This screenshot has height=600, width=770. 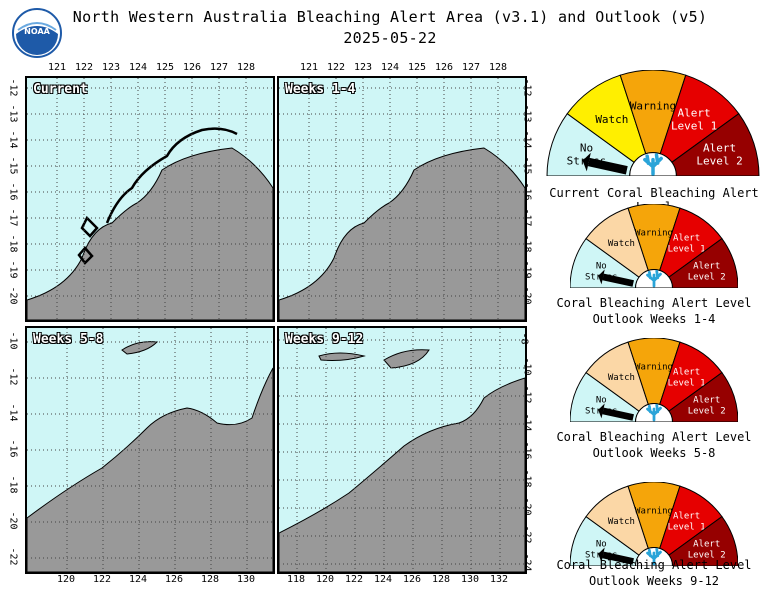 I want to click on map-weeks-9-12-svg, so click(x=402, y=450).